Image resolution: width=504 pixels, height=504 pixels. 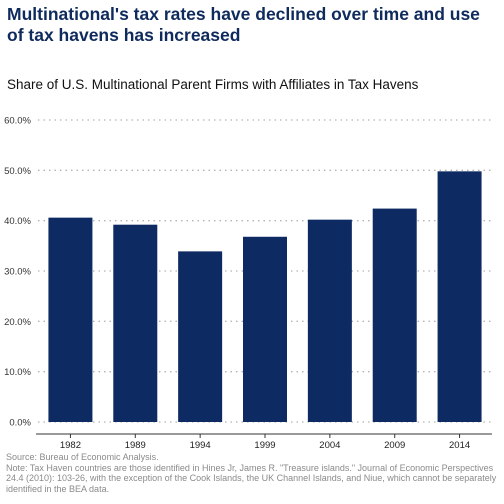 I want to click on y-tick-label: 40.0%, so click(x=17, y=221).